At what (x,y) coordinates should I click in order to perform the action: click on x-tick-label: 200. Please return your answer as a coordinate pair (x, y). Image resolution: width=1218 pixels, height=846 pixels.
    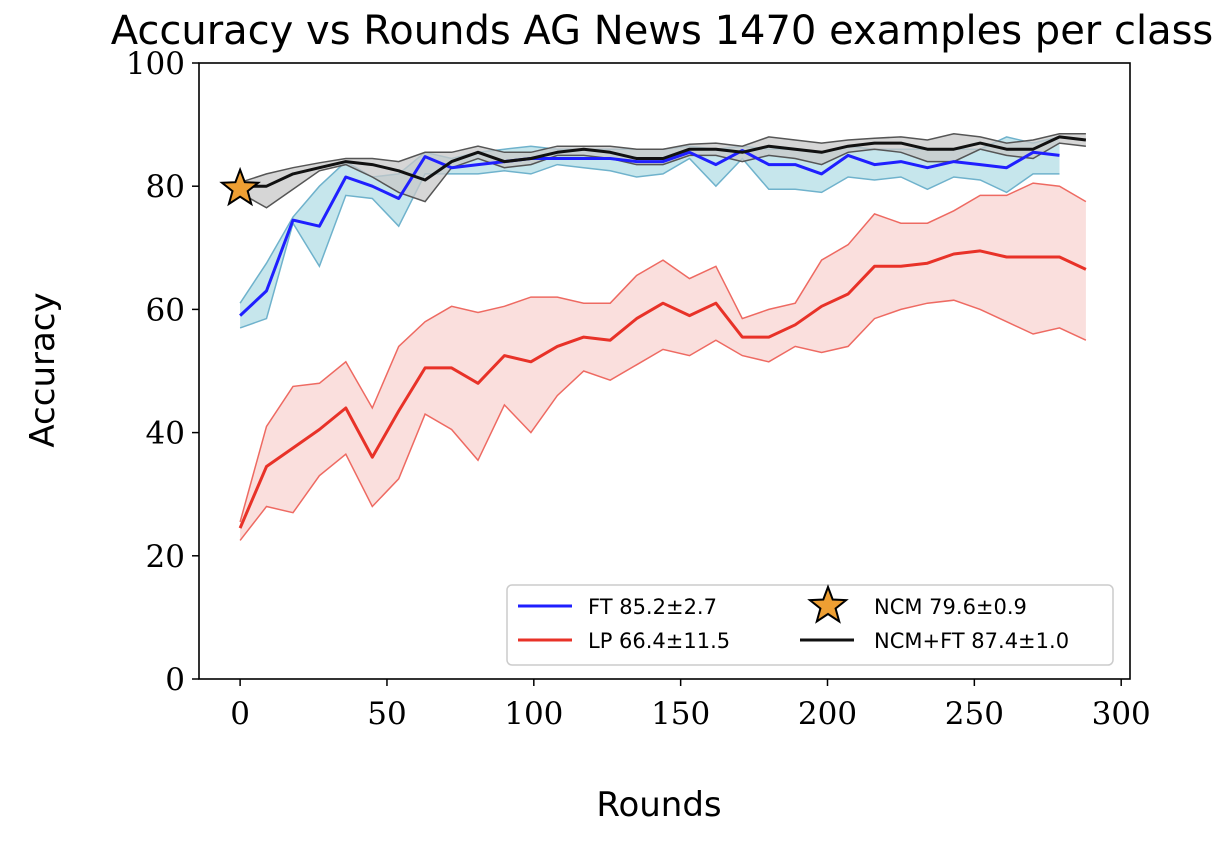
    Looking at the image, I should click on (827, 714).